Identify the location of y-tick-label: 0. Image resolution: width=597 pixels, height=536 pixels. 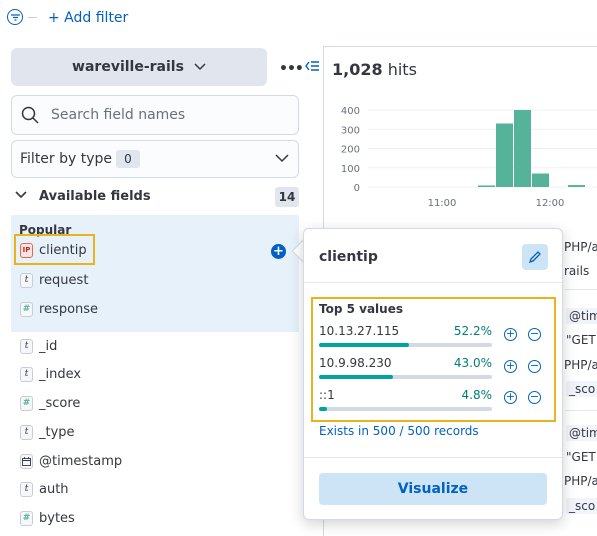
(357, 188).